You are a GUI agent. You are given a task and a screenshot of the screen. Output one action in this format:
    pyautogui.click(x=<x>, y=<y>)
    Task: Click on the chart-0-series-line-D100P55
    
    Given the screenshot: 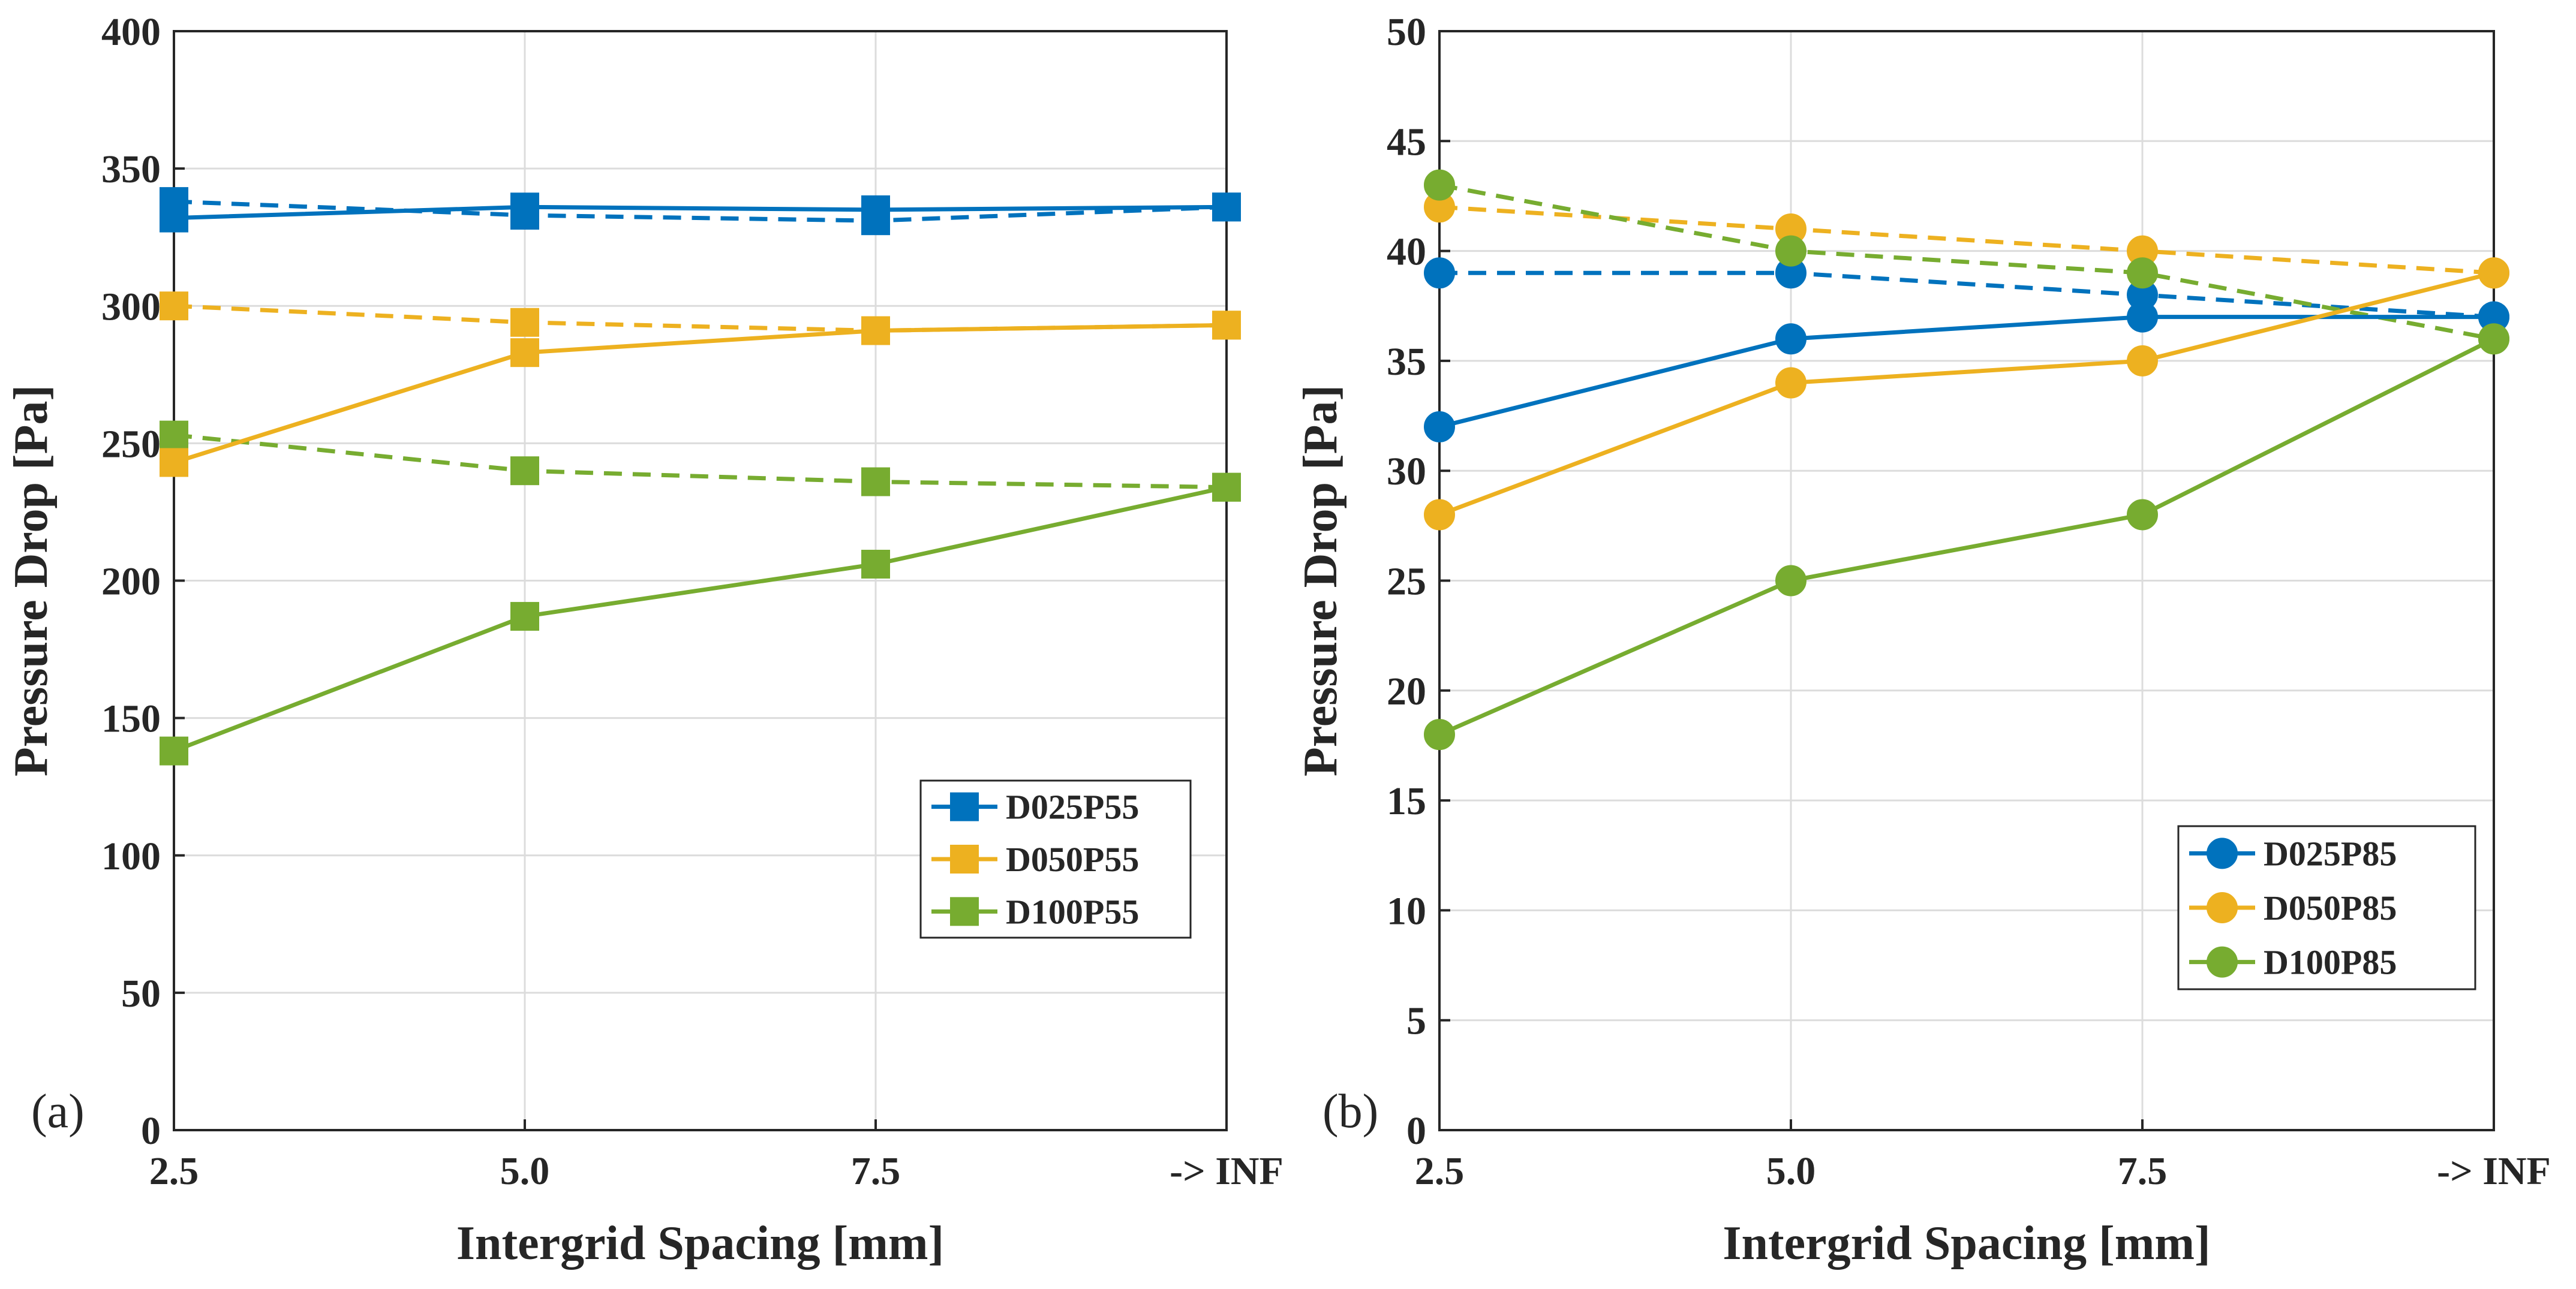 What is the action you would take?
    pyautogui.click(x=700, y=619)
    